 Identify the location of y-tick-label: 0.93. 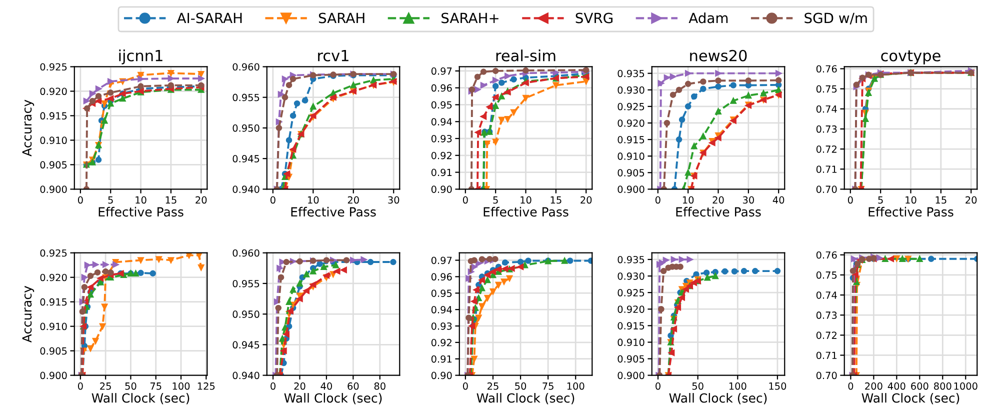
(441, 326).